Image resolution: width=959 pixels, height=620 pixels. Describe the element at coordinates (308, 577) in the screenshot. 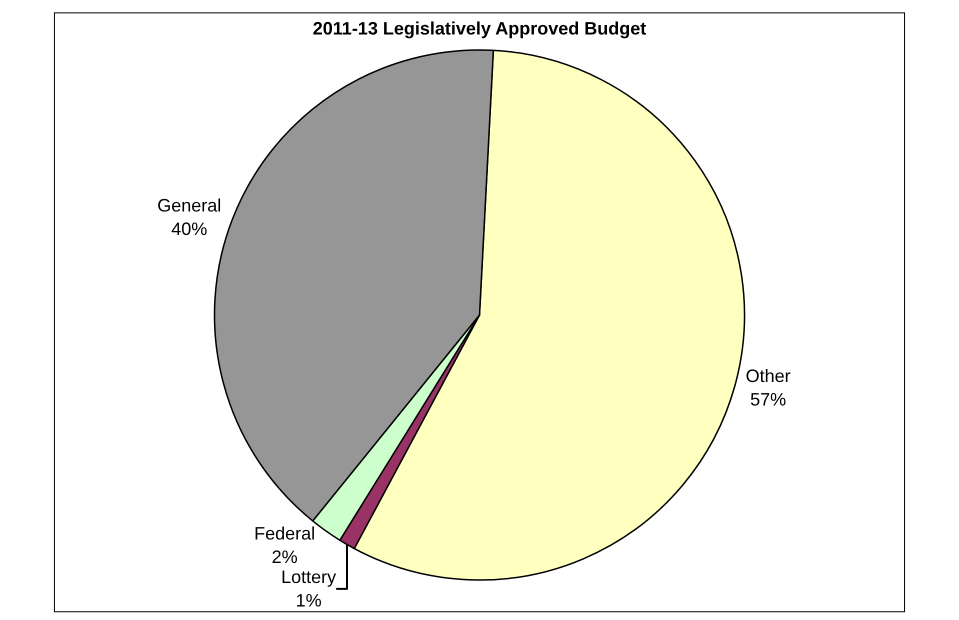

I see `slice-label: Lottery` at that location.